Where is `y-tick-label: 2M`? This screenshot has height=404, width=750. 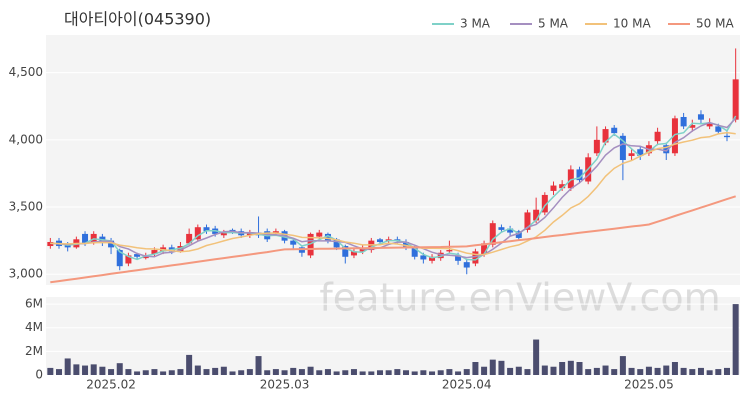 y-tick-label: 2M is located at coordinates (34, 351).